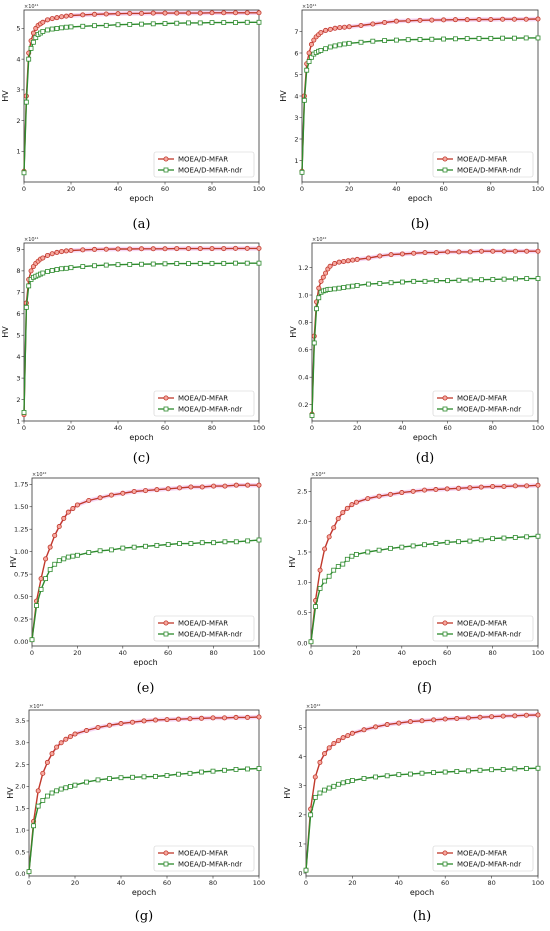 This screenshot has width=550, height=931. What do you see at coordinates (20, 721) in the screenshot?
I see `y-tick-label: 3.5` at bounding box center [20, 721].